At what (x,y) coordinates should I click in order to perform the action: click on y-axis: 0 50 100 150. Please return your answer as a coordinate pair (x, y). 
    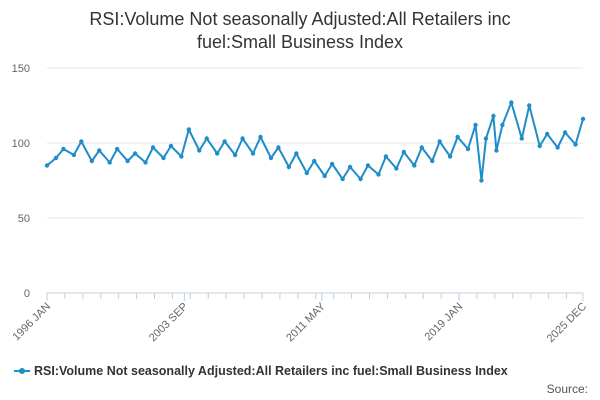
    Looking at the image, I should click on (21, 181).